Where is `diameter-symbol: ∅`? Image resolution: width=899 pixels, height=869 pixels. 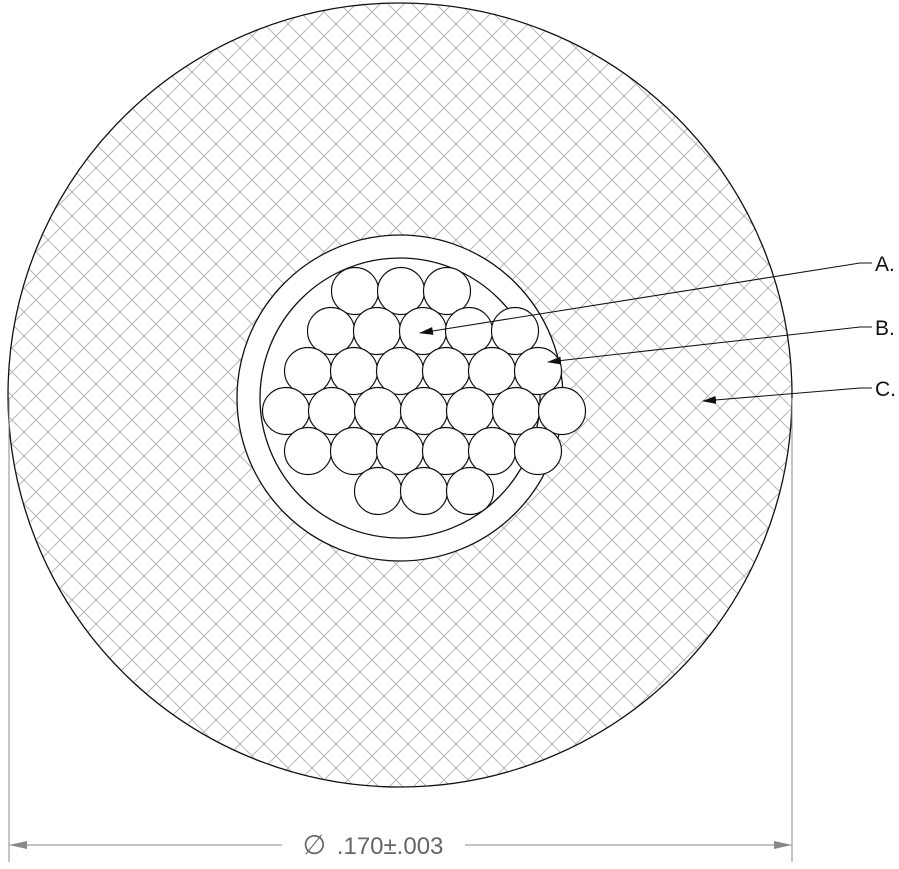 diameter-symbol: ∅ is located at coordinates (315, 845).